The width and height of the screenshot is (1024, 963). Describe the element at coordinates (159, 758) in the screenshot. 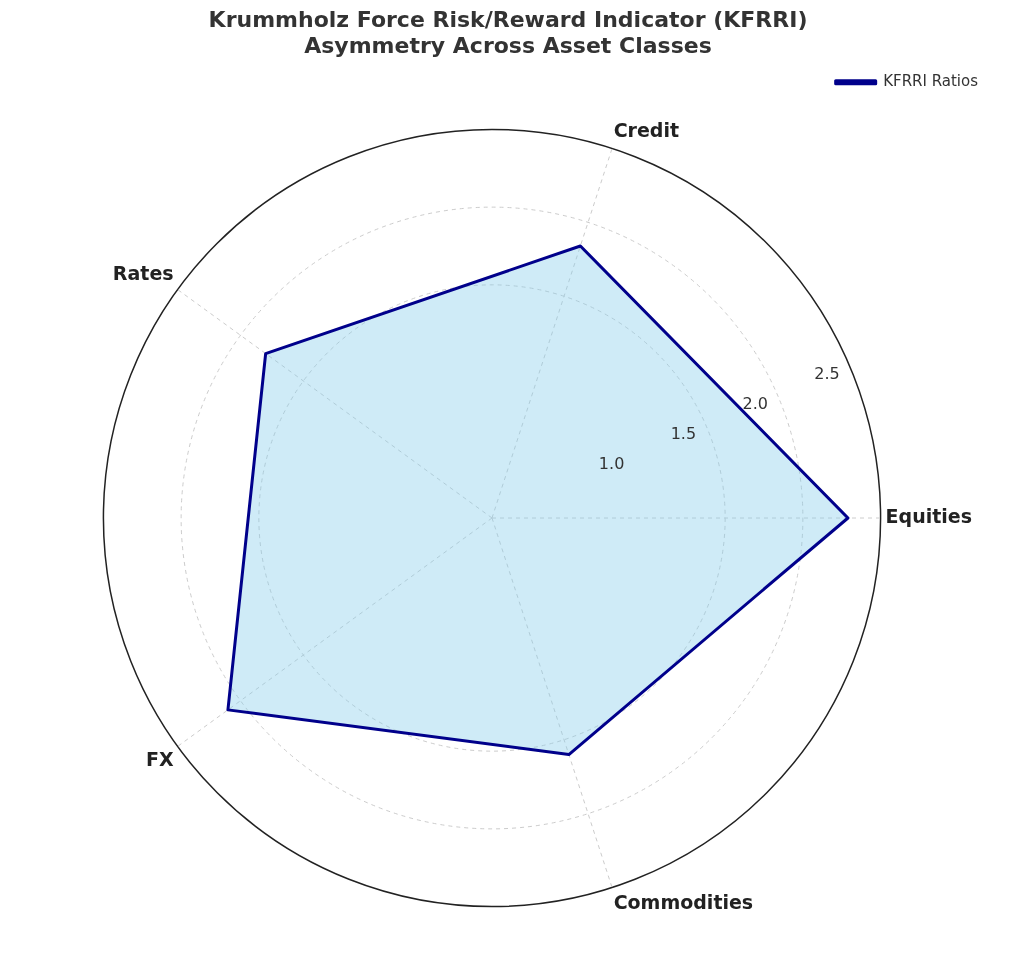

I see `spoke-label: FX` at that location.